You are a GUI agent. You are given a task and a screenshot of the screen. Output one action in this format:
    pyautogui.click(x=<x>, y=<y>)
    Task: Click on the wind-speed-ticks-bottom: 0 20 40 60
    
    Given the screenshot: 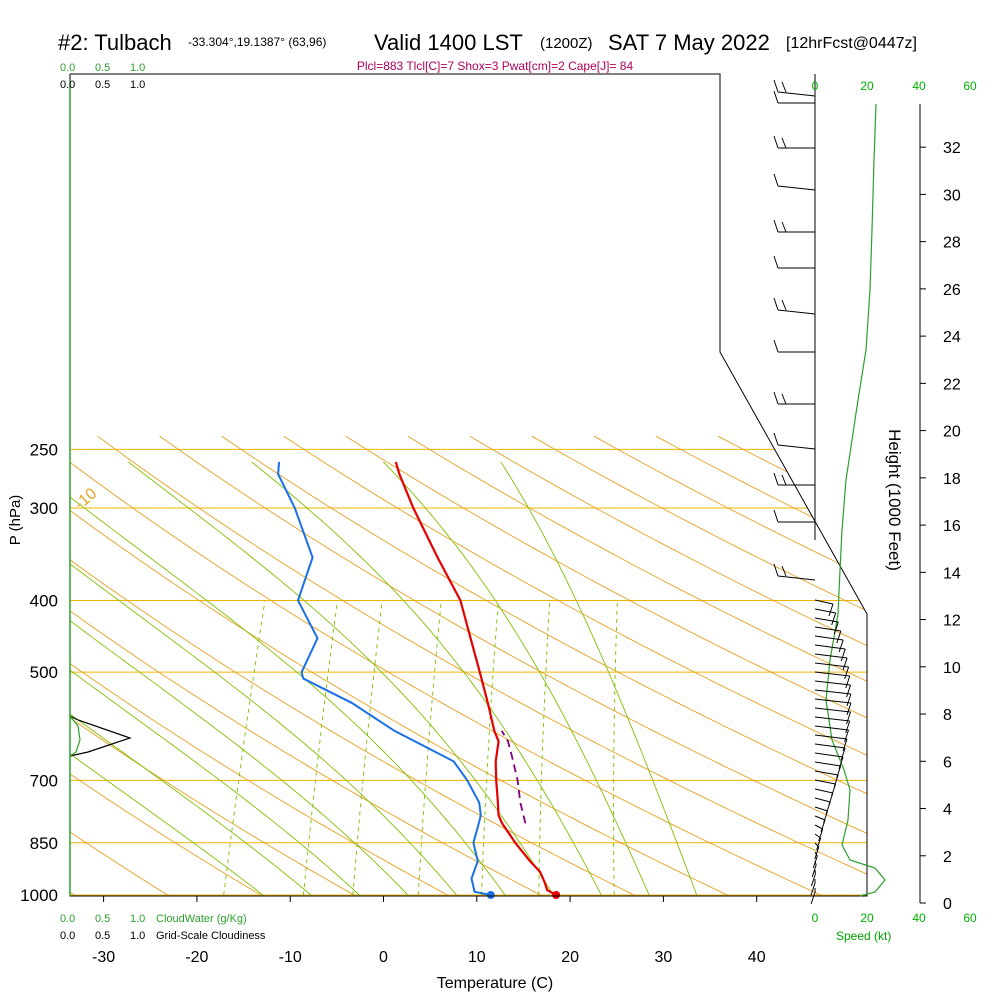 What is the action you would take?
    pyautogui.click(x=894, y=918)
    